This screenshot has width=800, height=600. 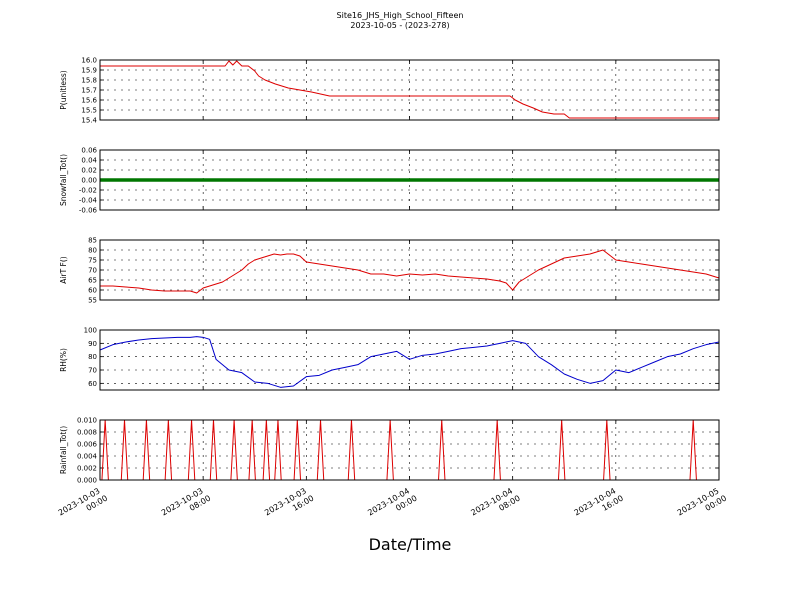 I want to click on snowfall-ytick-label: 0.00, so click(x=89, y=181).